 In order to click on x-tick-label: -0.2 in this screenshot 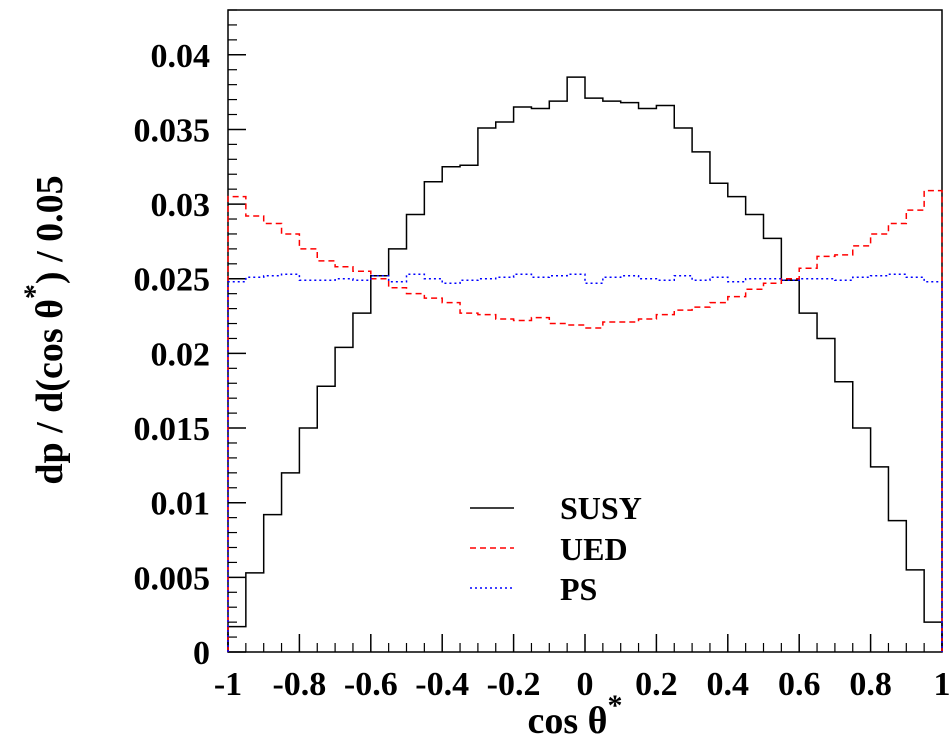, I will do `click(514, 684)`.